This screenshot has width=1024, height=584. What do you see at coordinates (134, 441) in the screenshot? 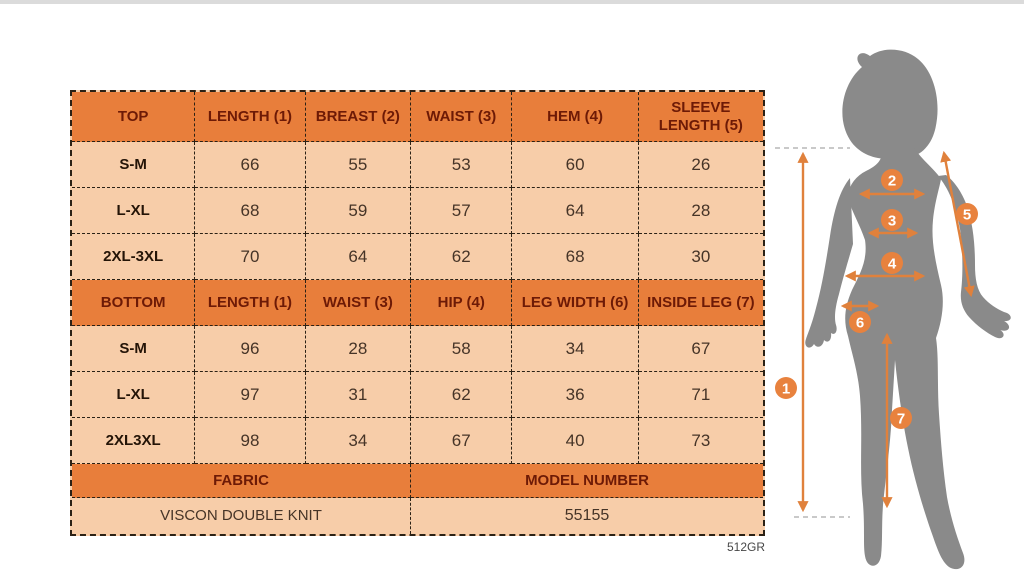
I see `bottom-row-size: 2XL3XL` at bounding box center [134, 441].